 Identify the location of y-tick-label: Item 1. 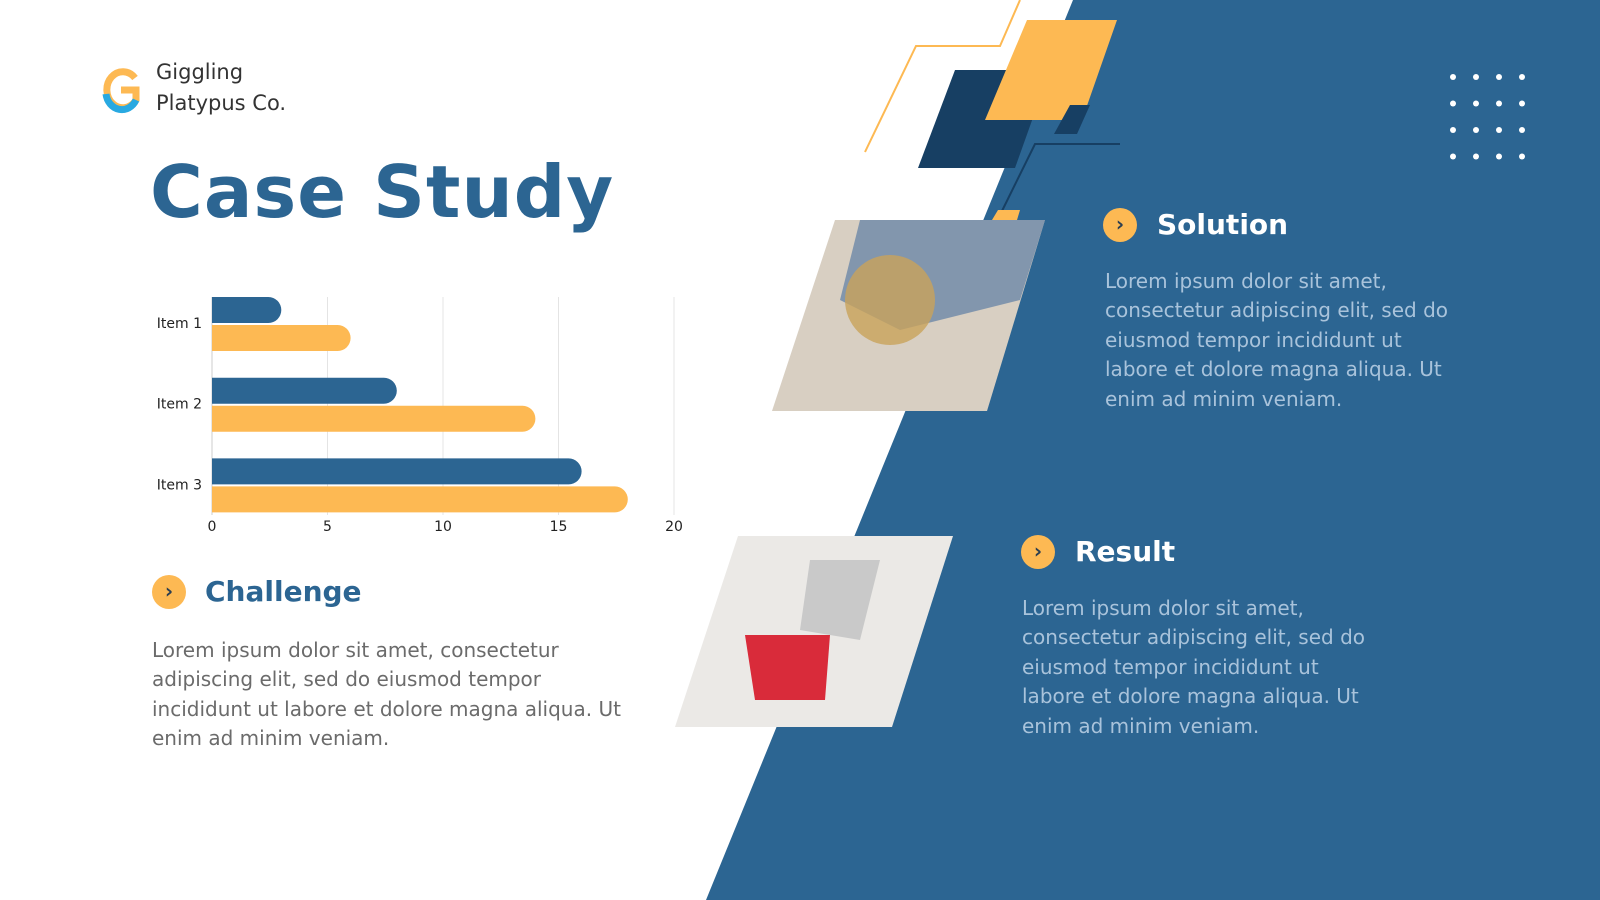
(179, 324).